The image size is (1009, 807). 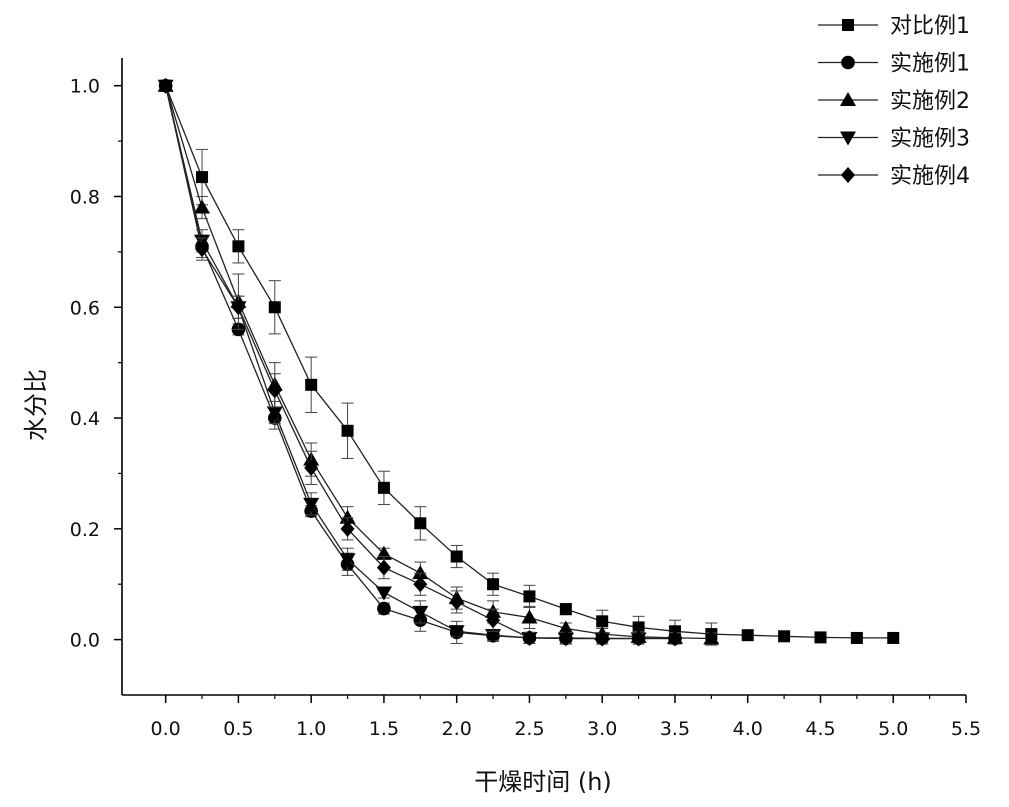 What do you see at coordinates (543, 782) in the screenshot?
I see `x-axis-title: 干燥时间 (h)` at bounding box center [543, 782].